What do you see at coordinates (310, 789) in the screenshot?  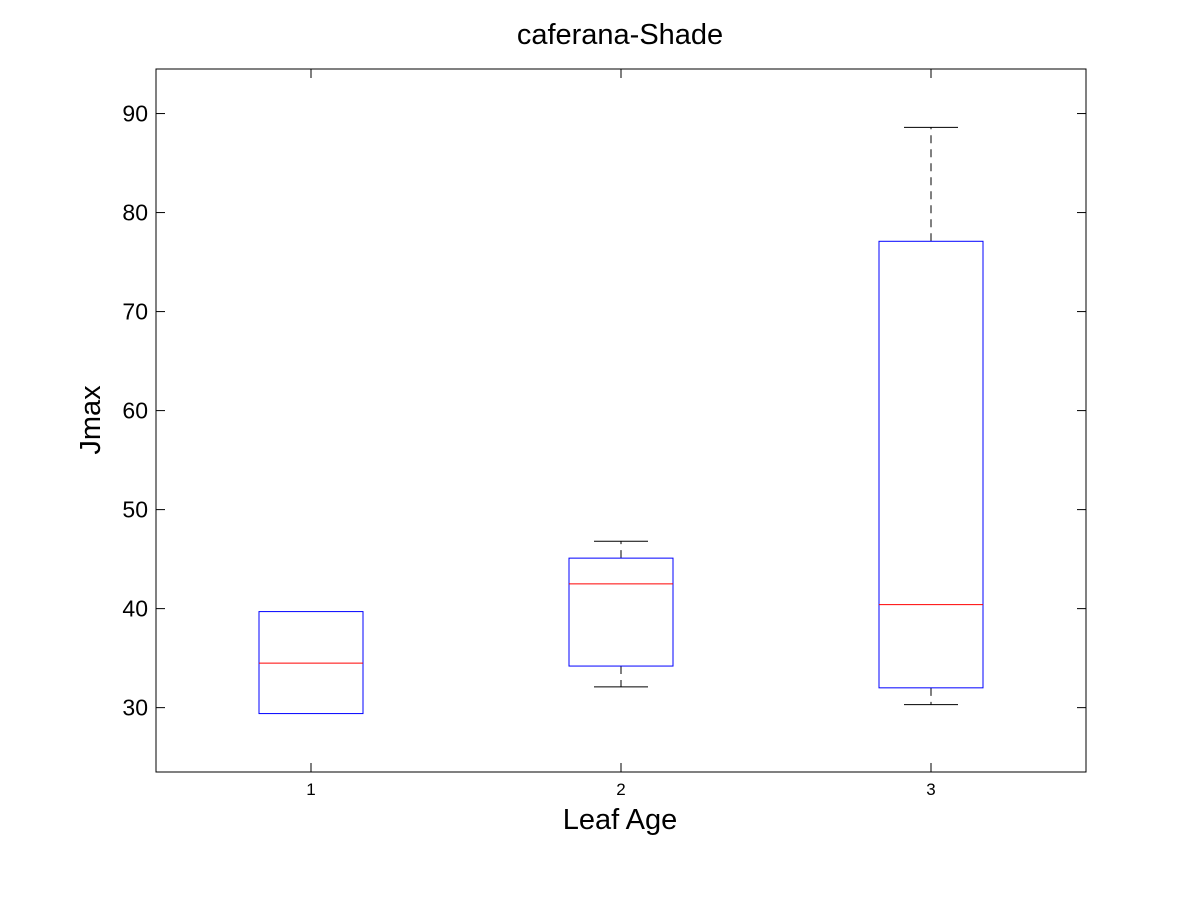 I see `x-tick-label: 1` at bounding box center [310, 789].